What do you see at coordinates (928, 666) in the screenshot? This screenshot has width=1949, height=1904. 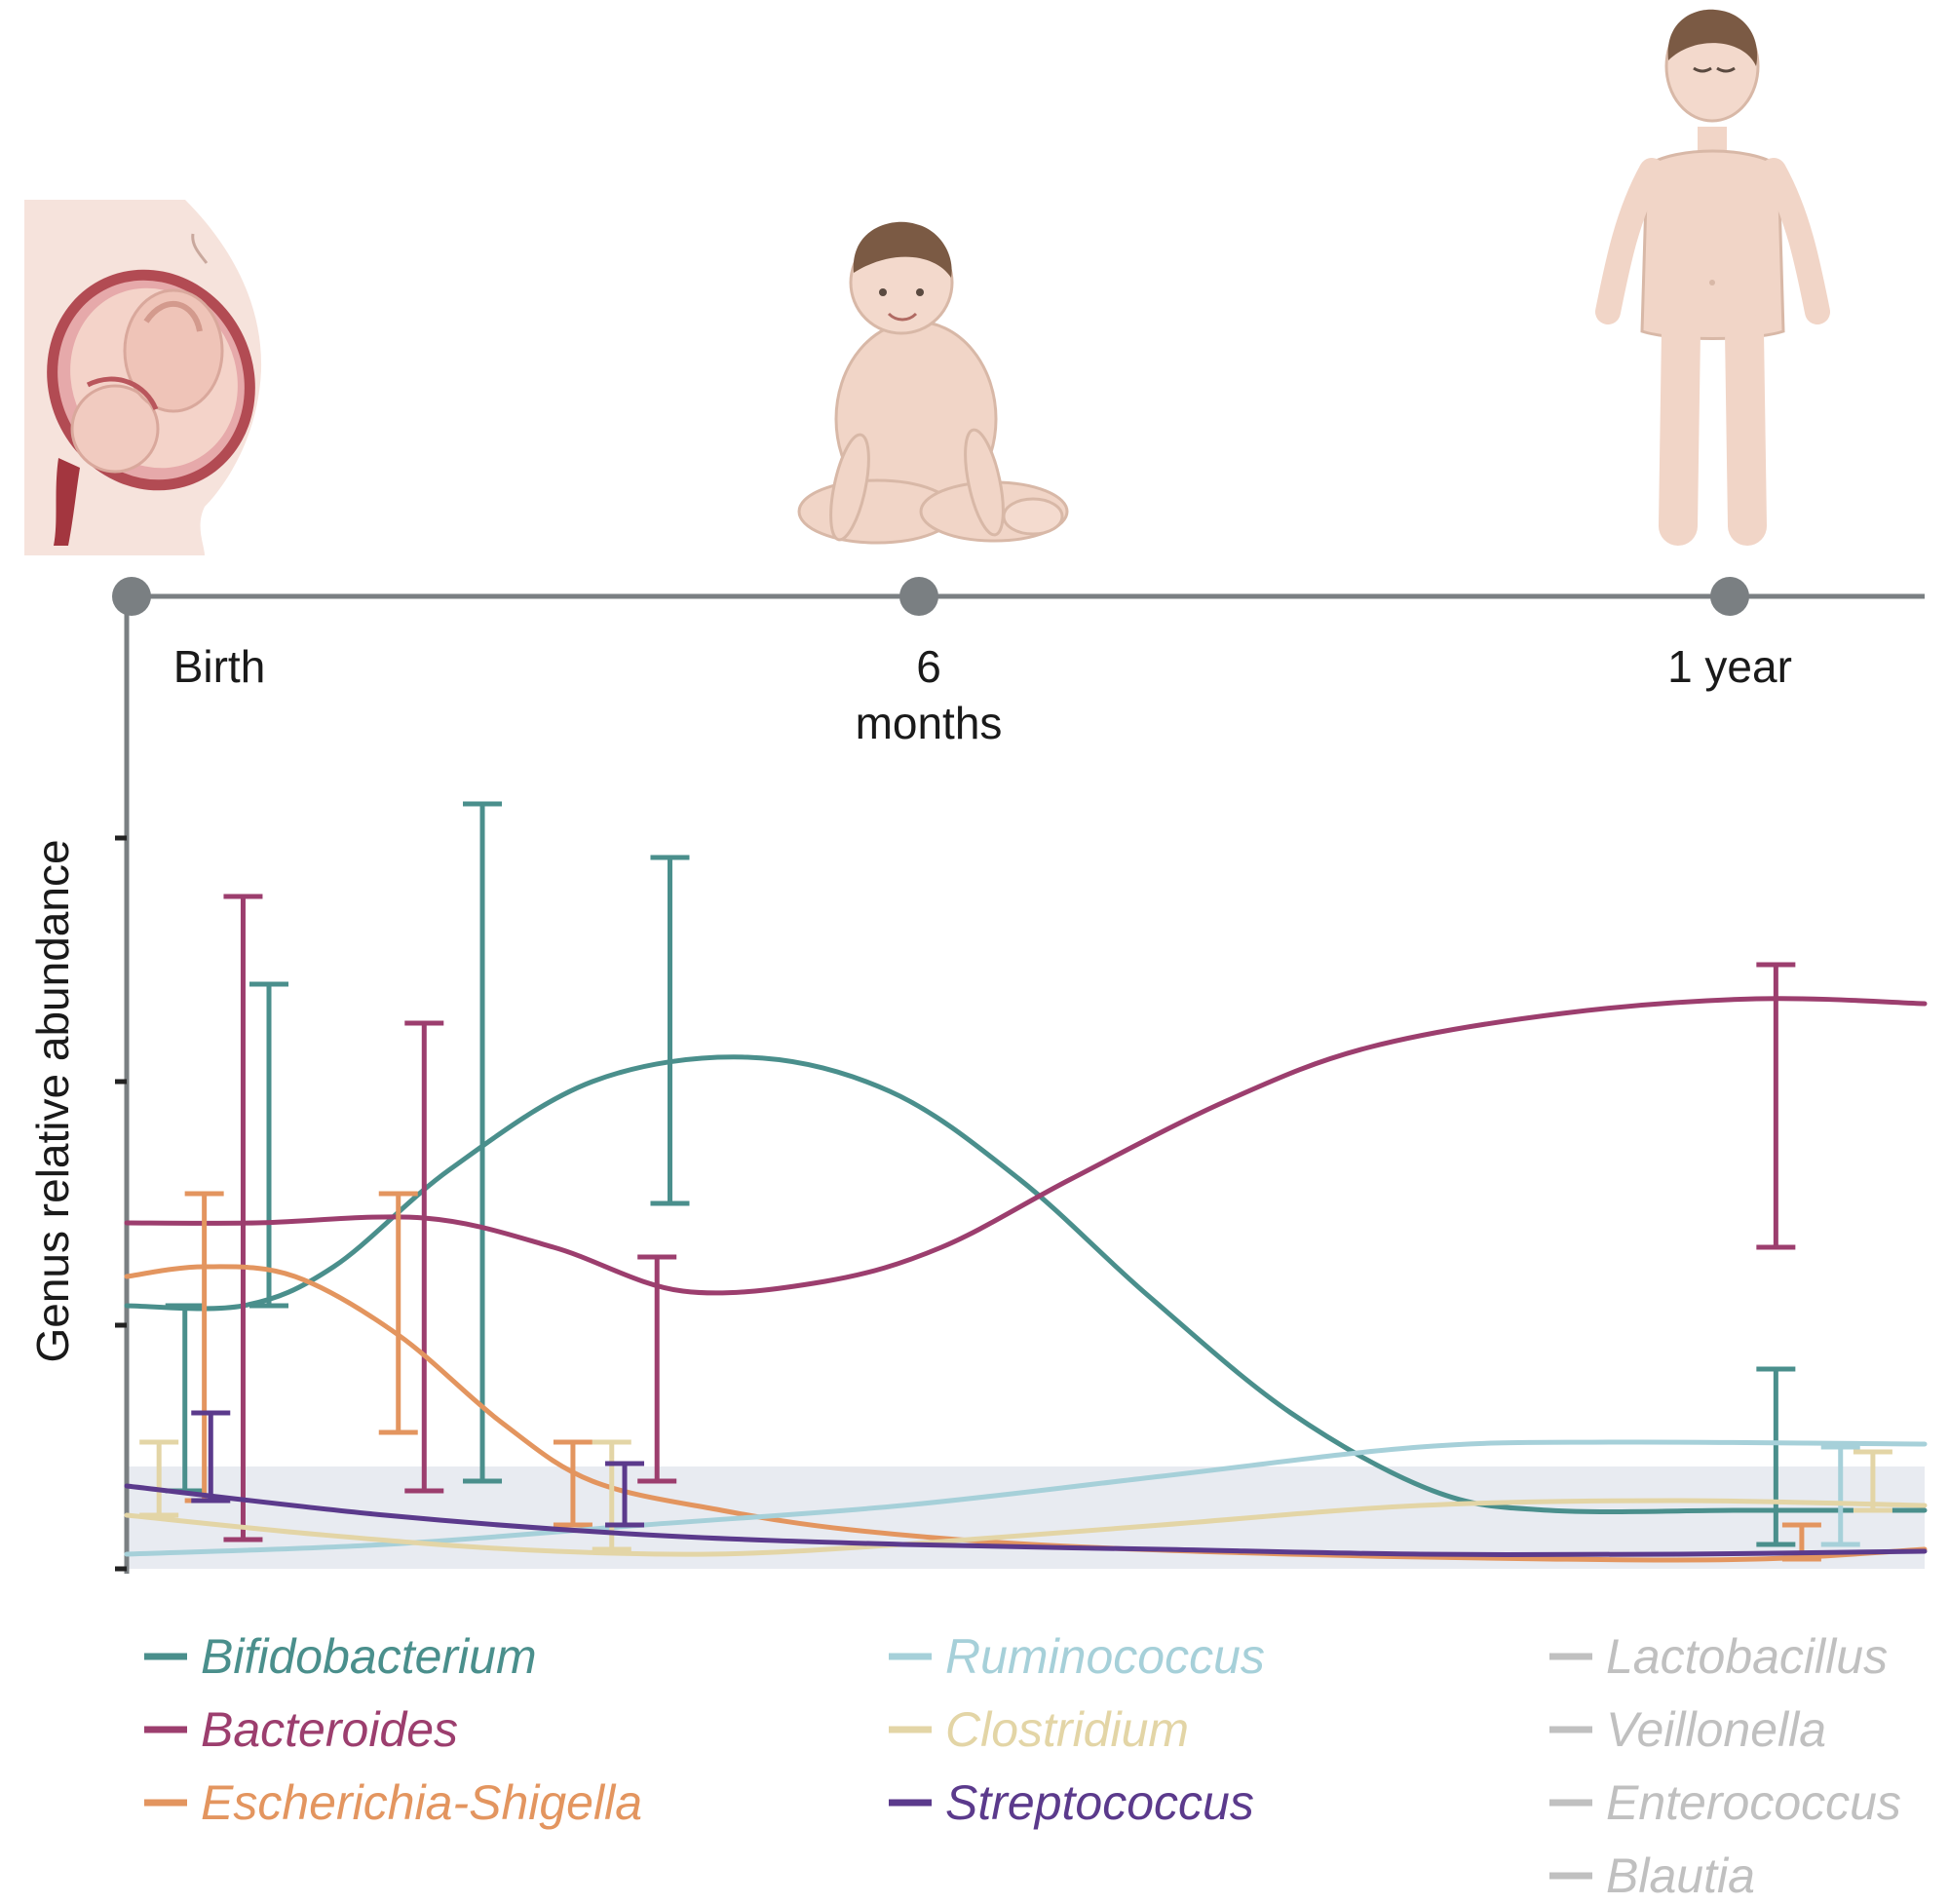 I see `timeline-label-line: 6` at bounding box center [928, 666].